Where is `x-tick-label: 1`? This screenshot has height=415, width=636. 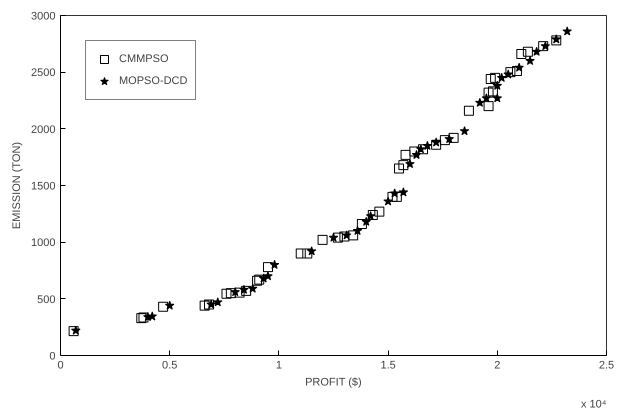
x-tick-label: 1 is located at coordinates (279, 366).